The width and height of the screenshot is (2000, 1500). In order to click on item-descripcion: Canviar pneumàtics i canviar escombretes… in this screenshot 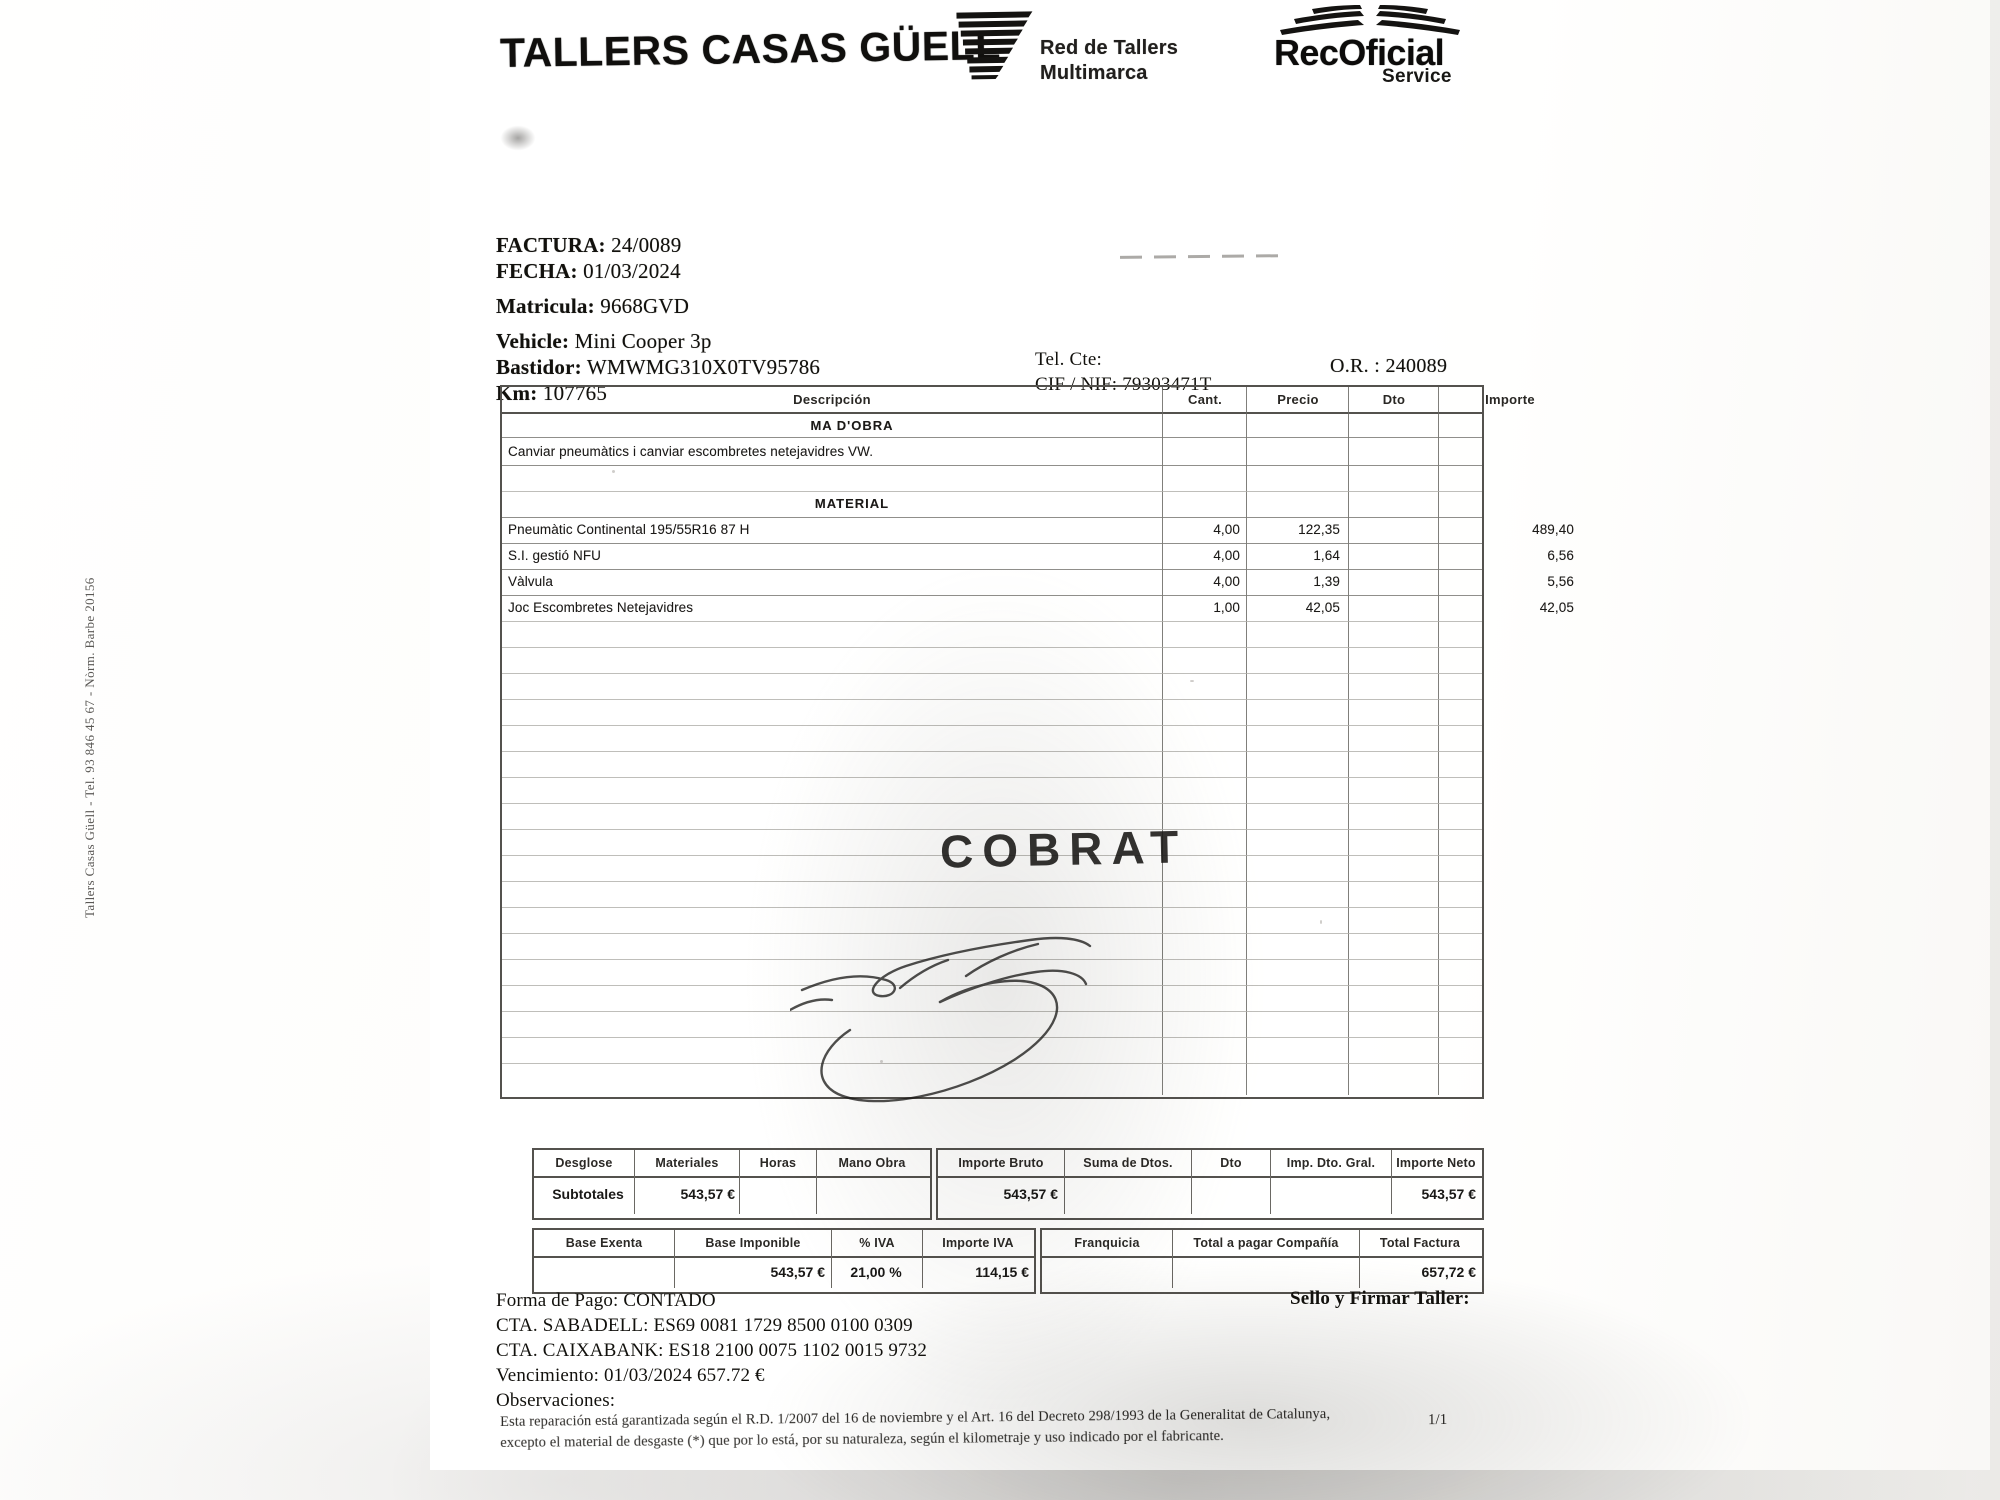, I will do `click(691, 451)`.